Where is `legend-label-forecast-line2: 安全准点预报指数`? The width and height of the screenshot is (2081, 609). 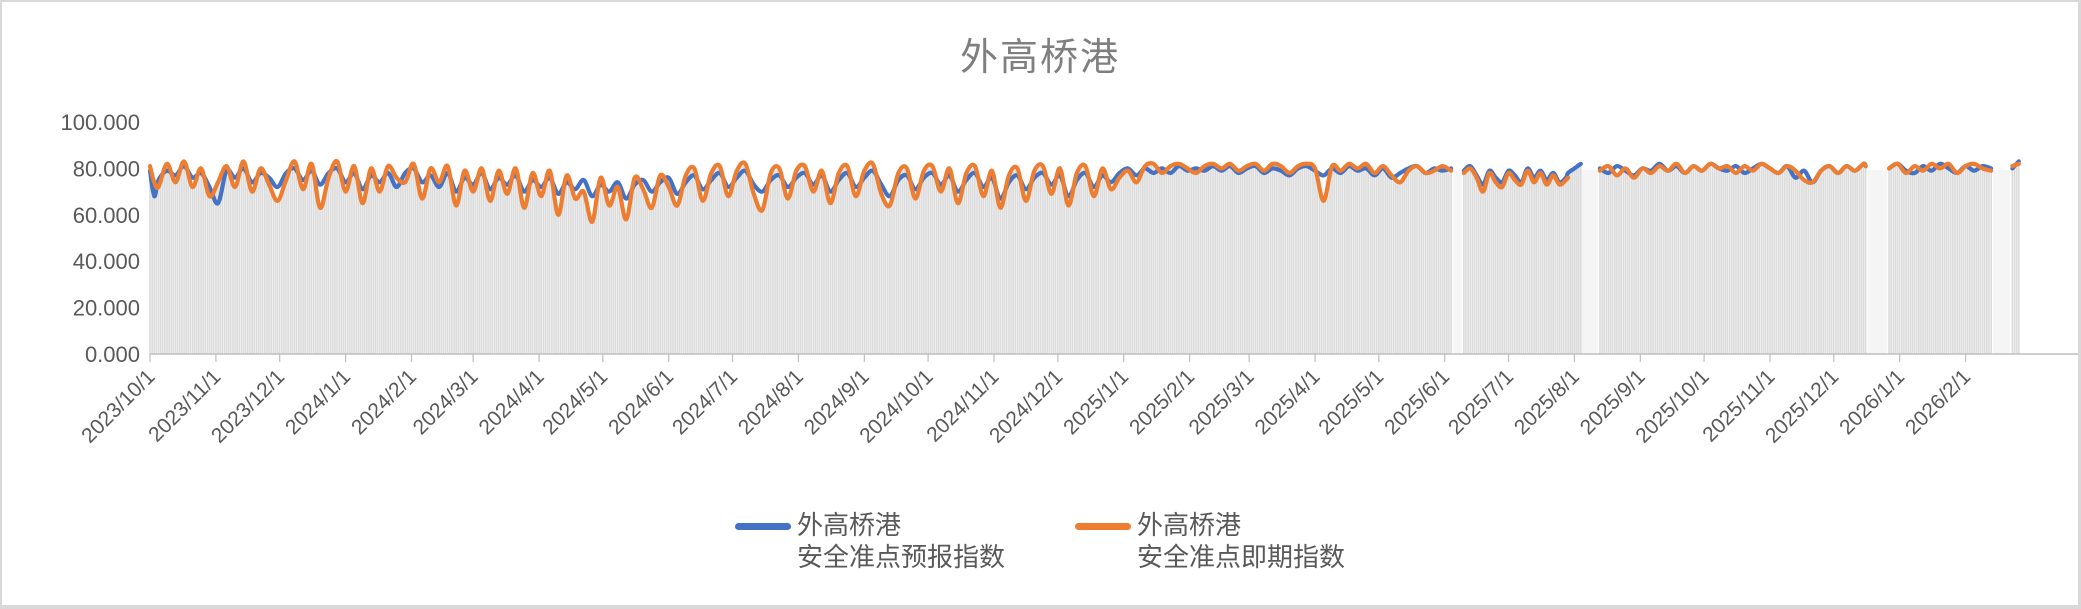
legend-label-forecast-line2: 安全准点预报指数 is located at coordinates (900, 556).